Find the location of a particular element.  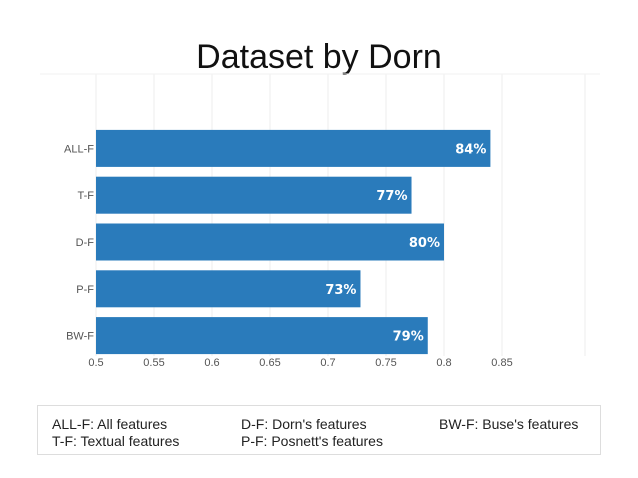

data-label: 73% is located at coordinates (340, 290).